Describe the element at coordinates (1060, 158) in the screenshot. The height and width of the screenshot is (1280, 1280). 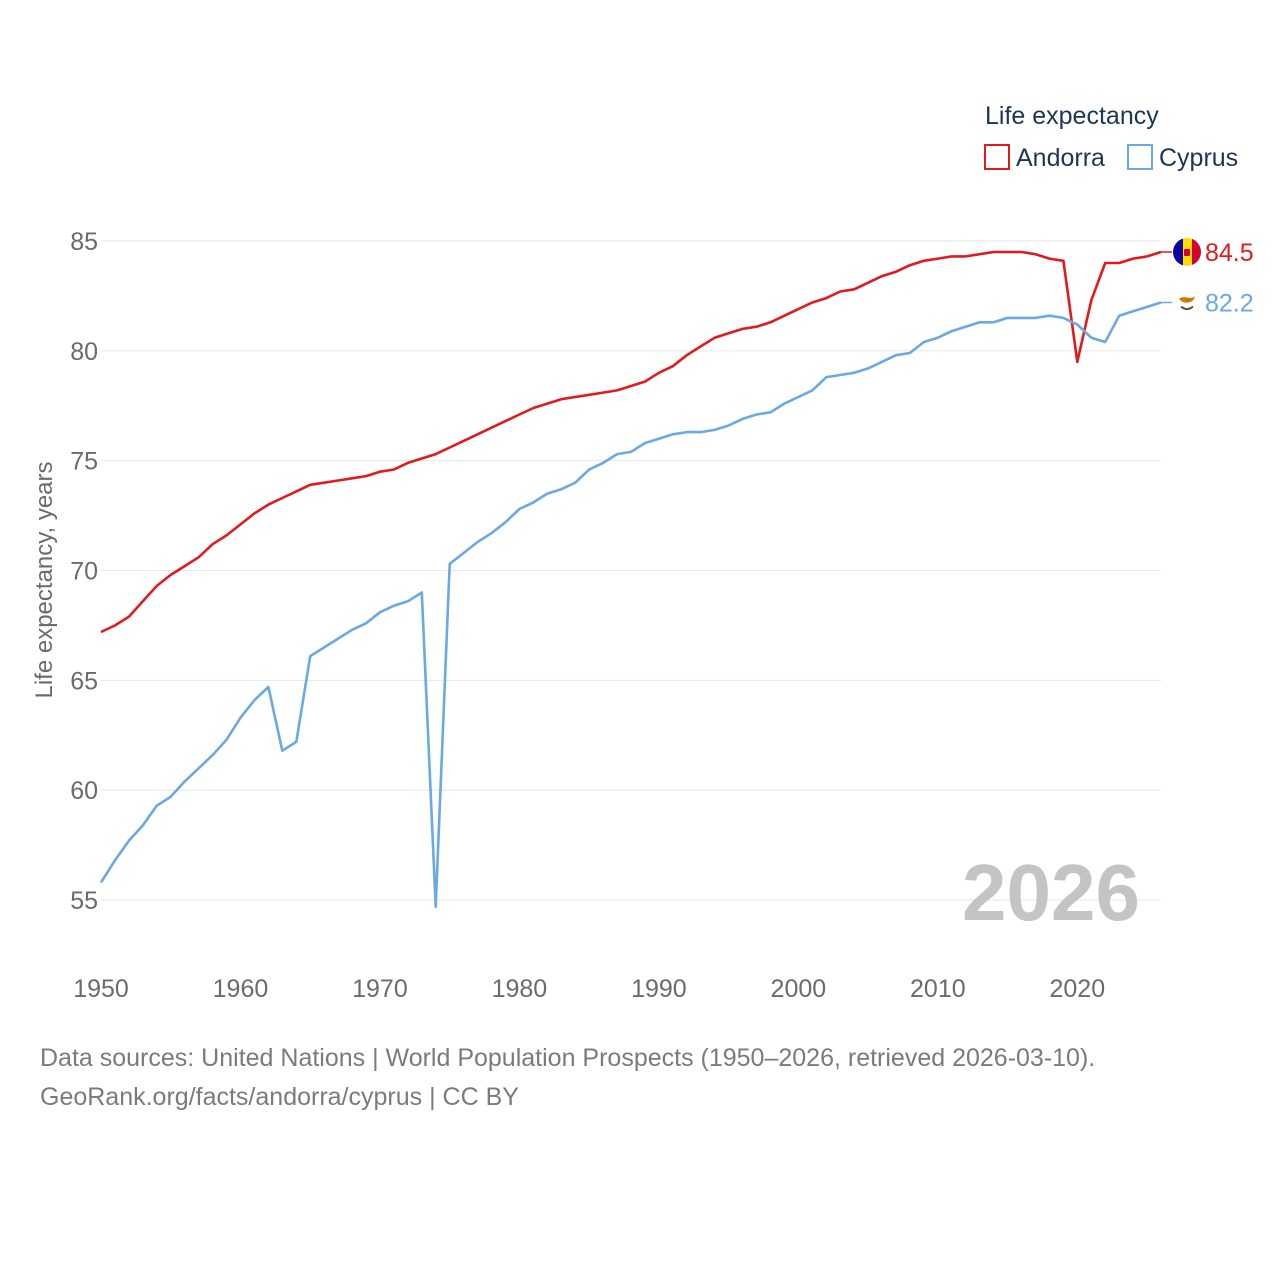
I see `legend-label-andorra: Andorra` at that location.